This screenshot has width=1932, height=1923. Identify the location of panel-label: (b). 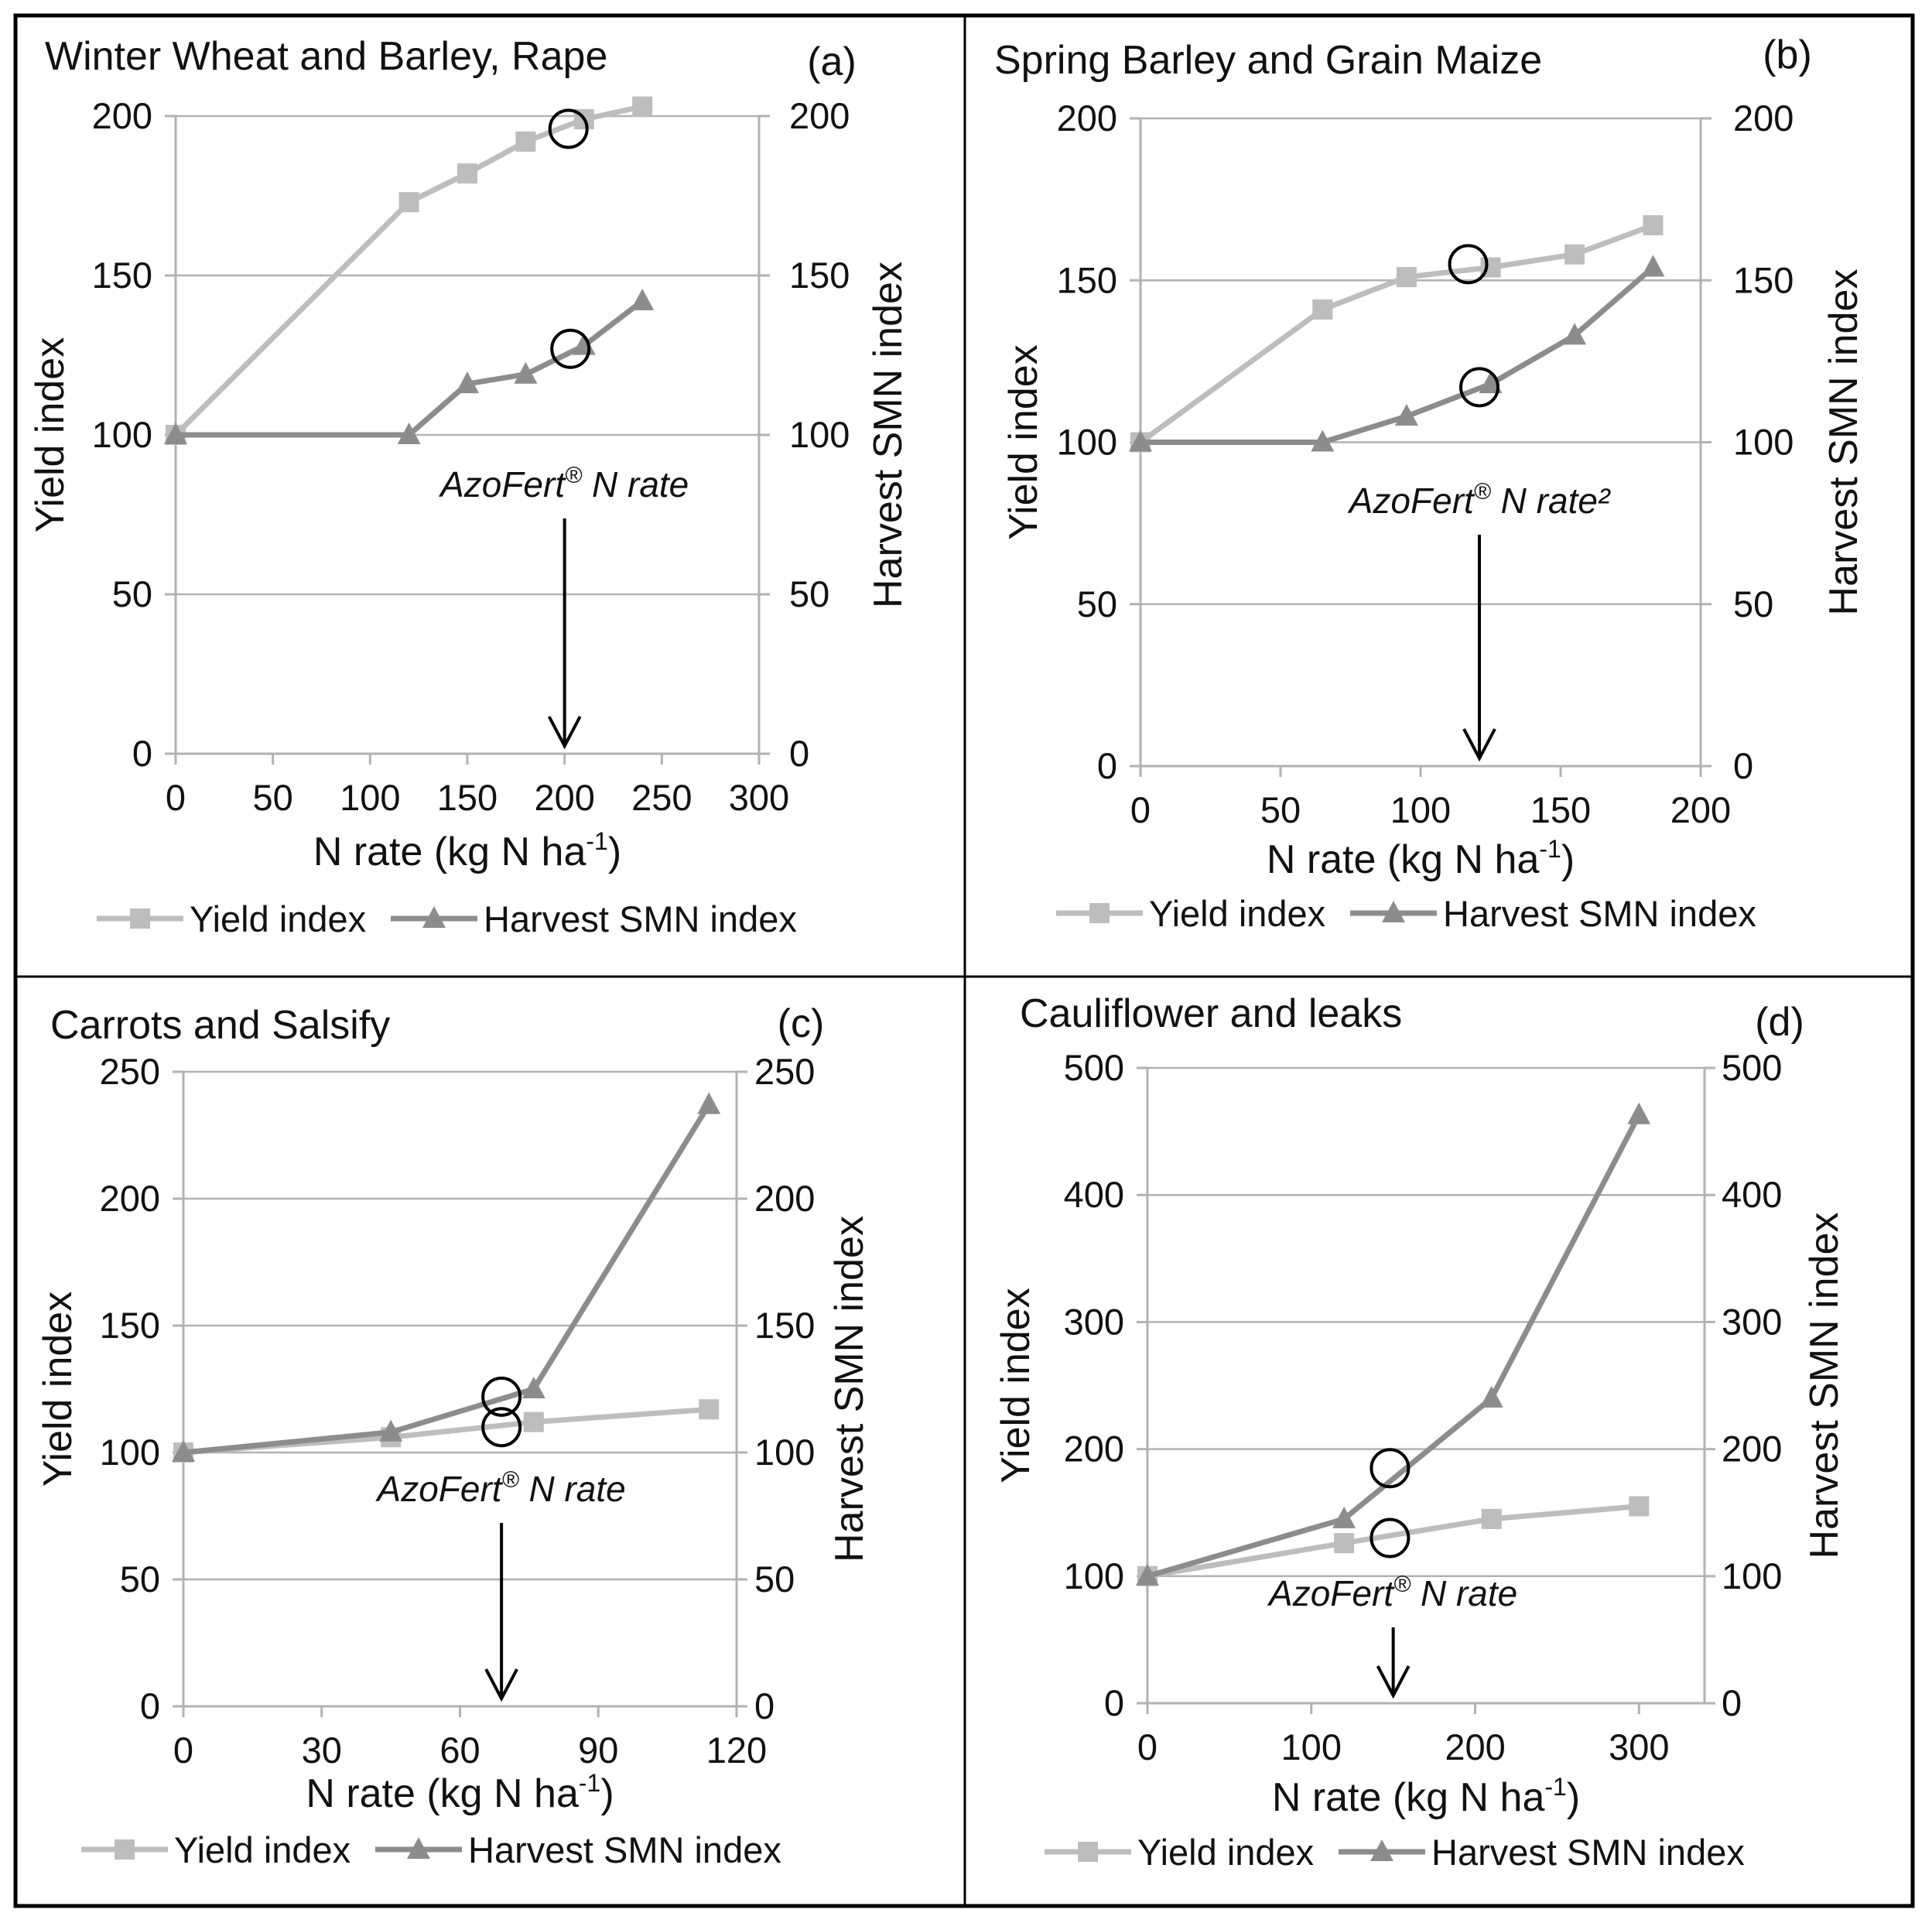
(1788, 55).